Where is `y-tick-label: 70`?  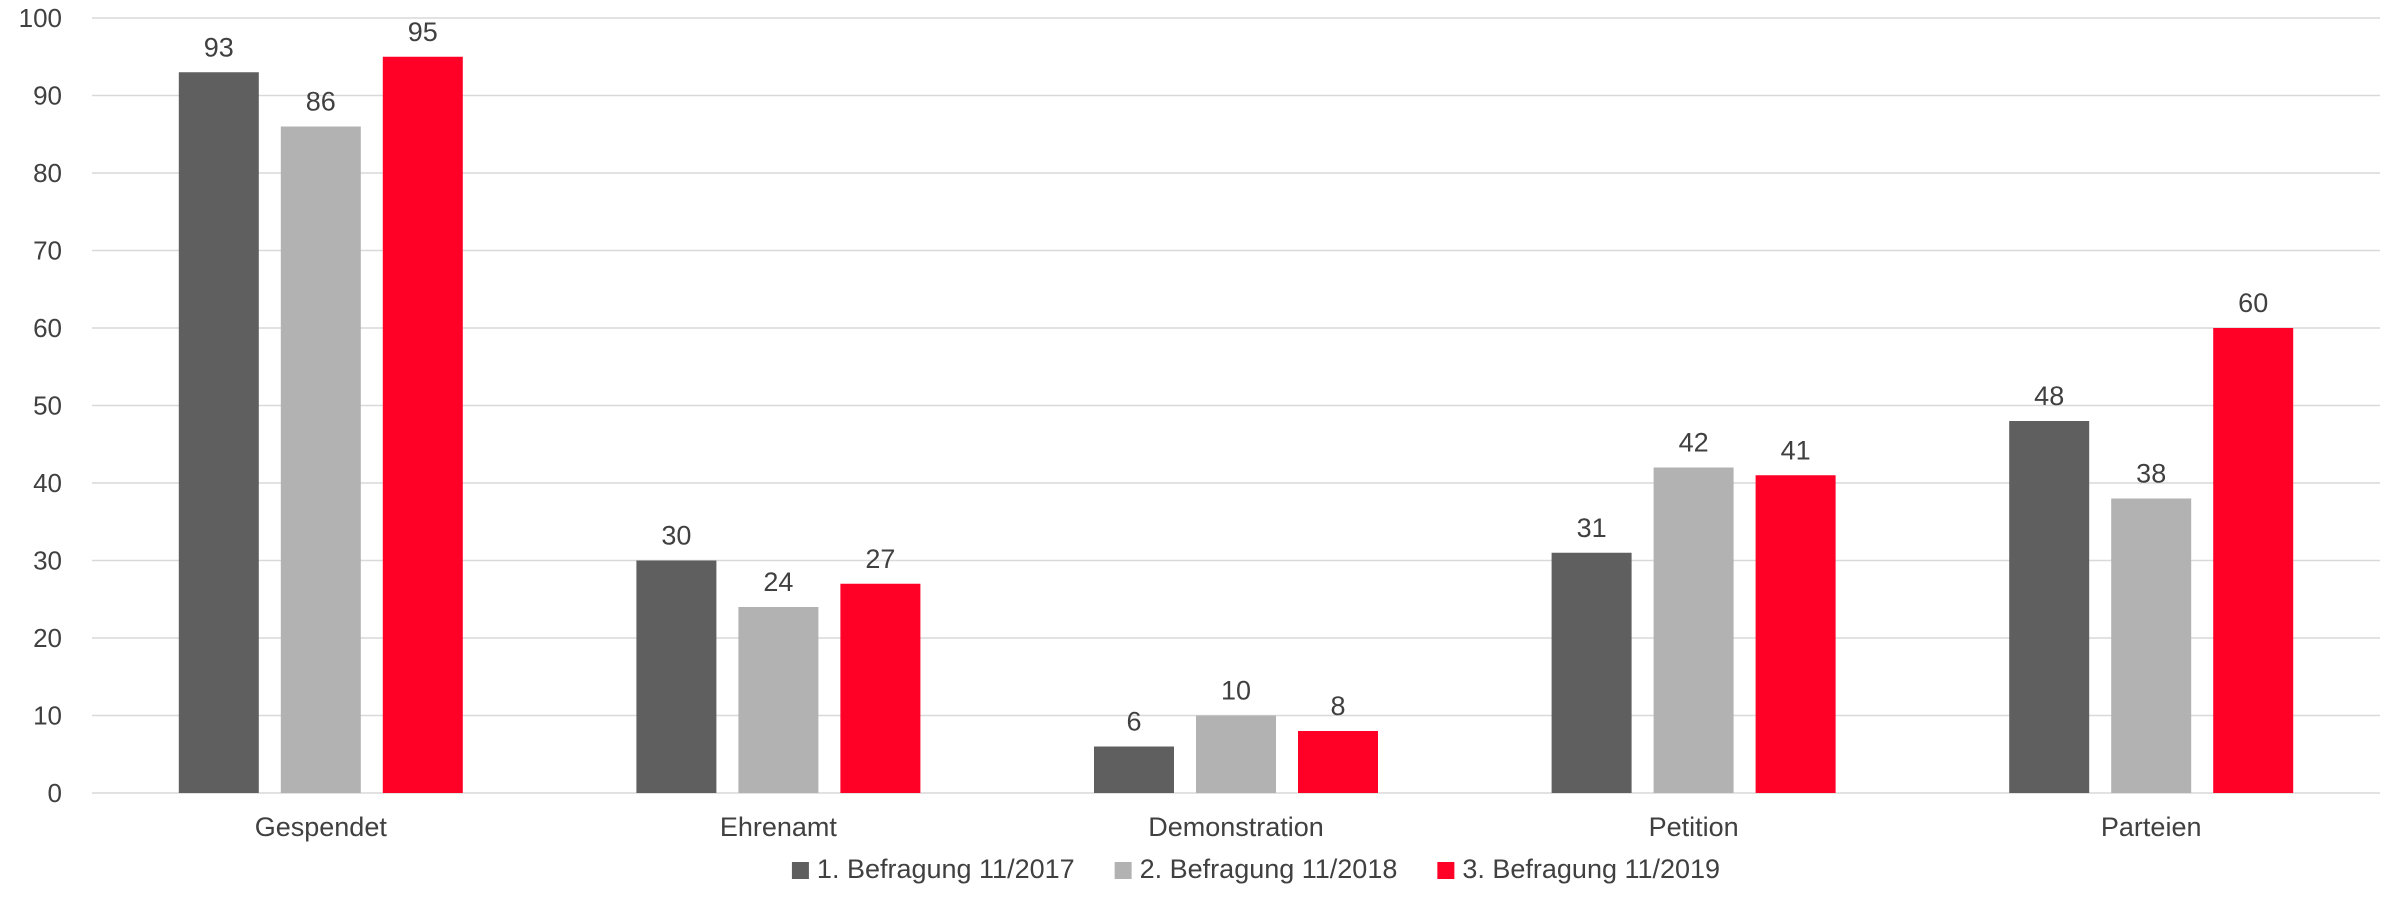
y-tick-label: 70 is located at coordinates (47, 251).